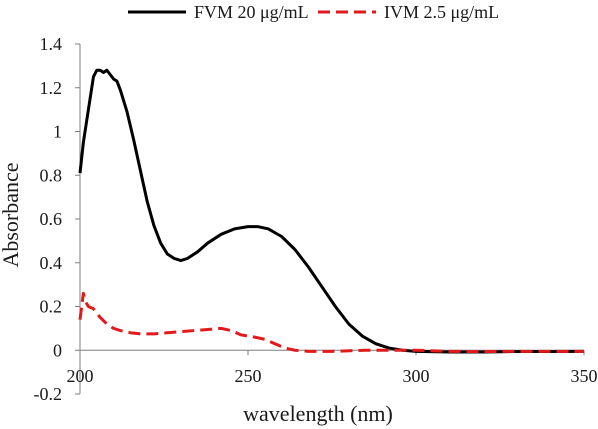  Describe the element at coordinates (51, 307) in the screenshot. I see `y-tick-label: 0.2` at that location.